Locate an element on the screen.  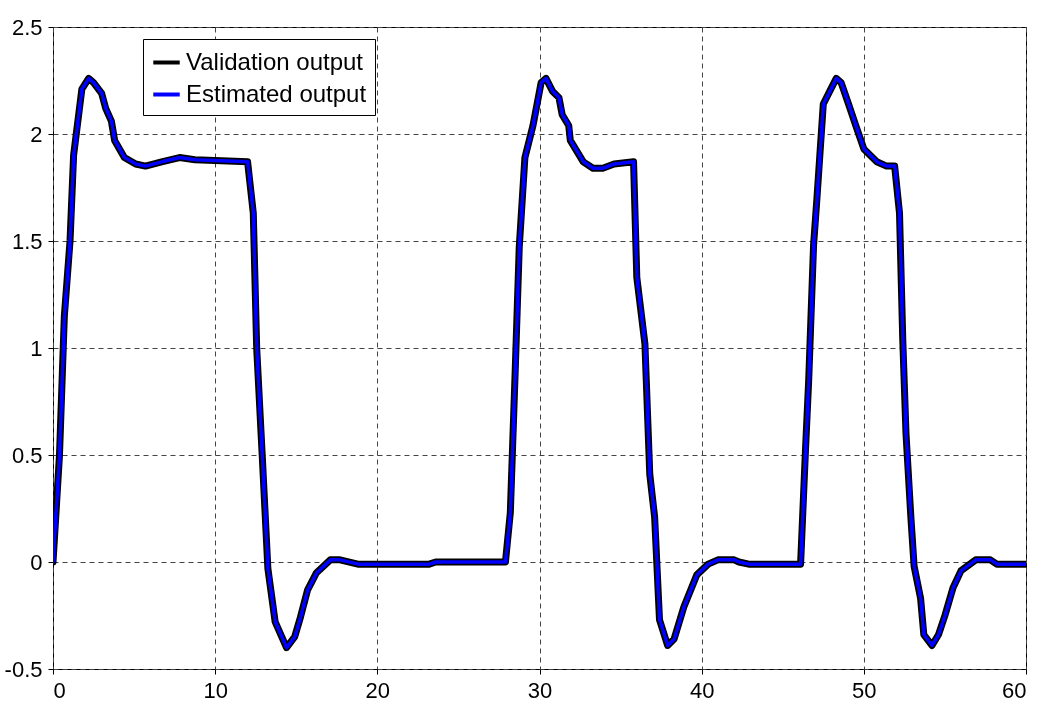
y-tick-label: 1 is located at coordinates (36, 348).